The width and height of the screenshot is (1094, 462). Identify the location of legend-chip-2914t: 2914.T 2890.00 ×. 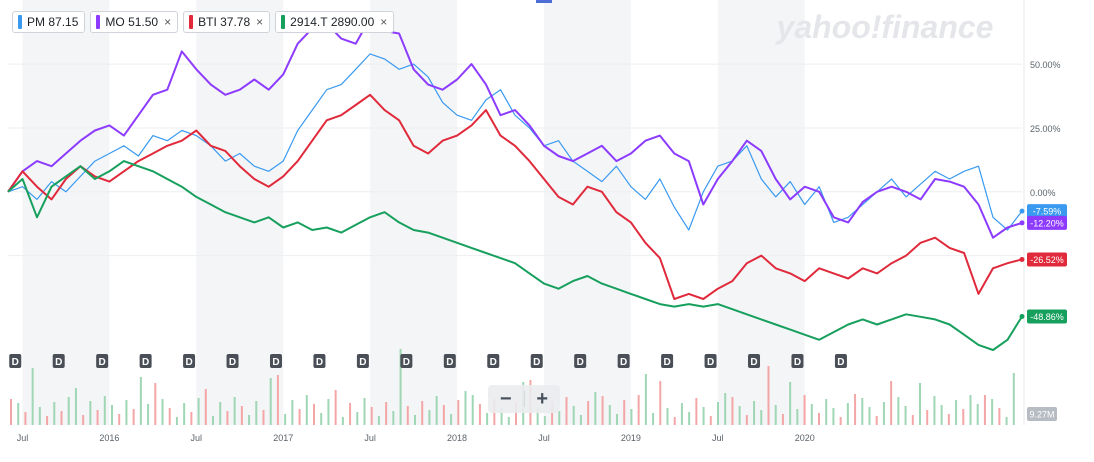
(335, 22).